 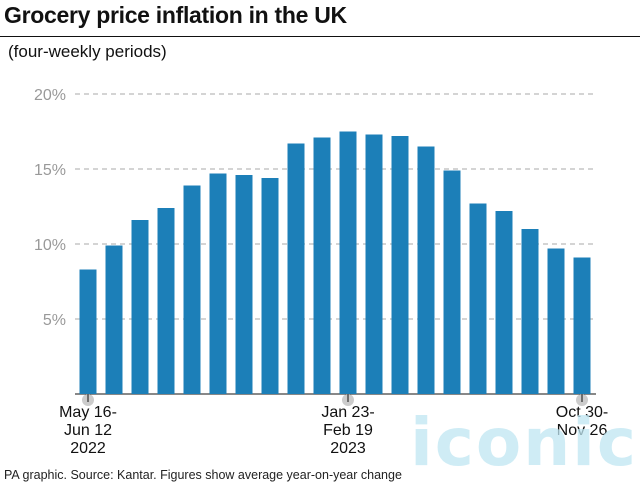 I want to click on x-tick-label: Oct 30-, so click(x=582, y=412).